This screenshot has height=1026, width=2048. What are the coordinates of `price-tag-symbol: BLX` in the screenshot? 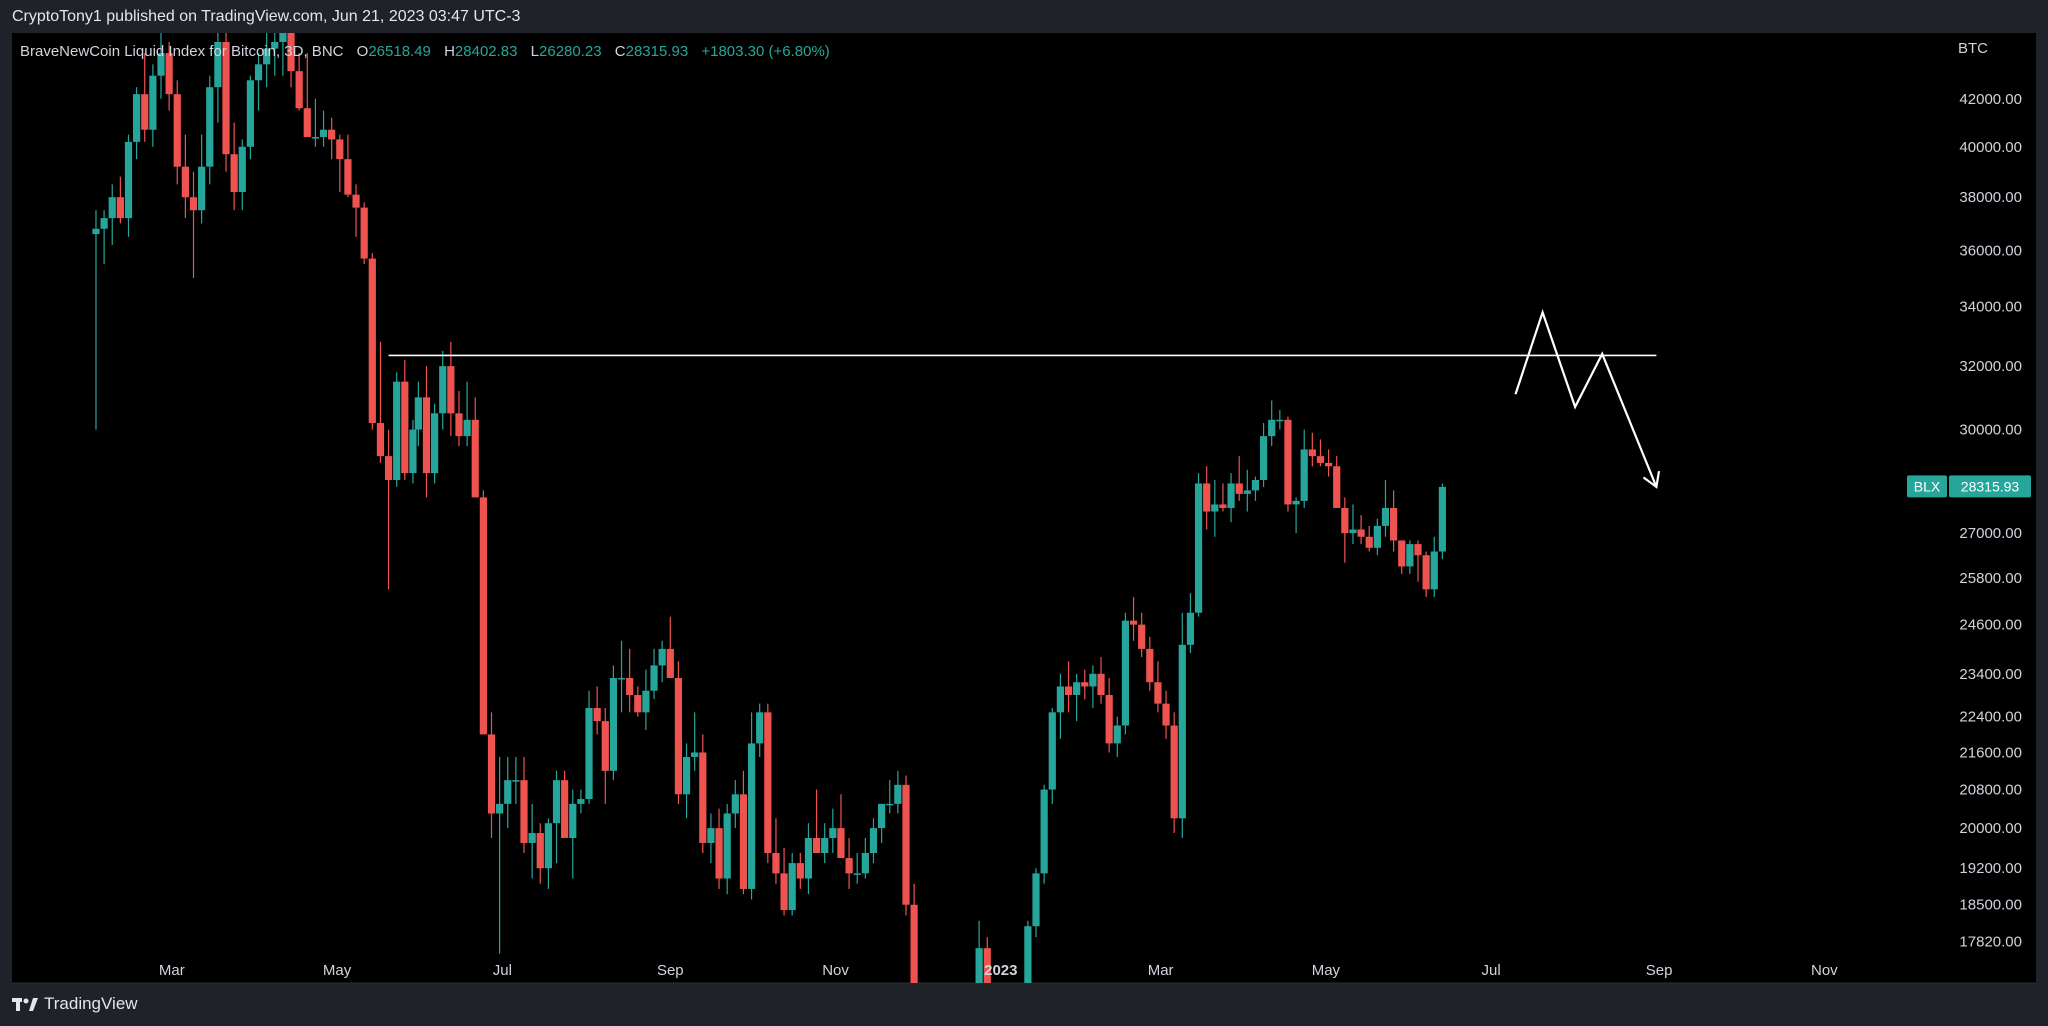 It's located at (1927, 486).